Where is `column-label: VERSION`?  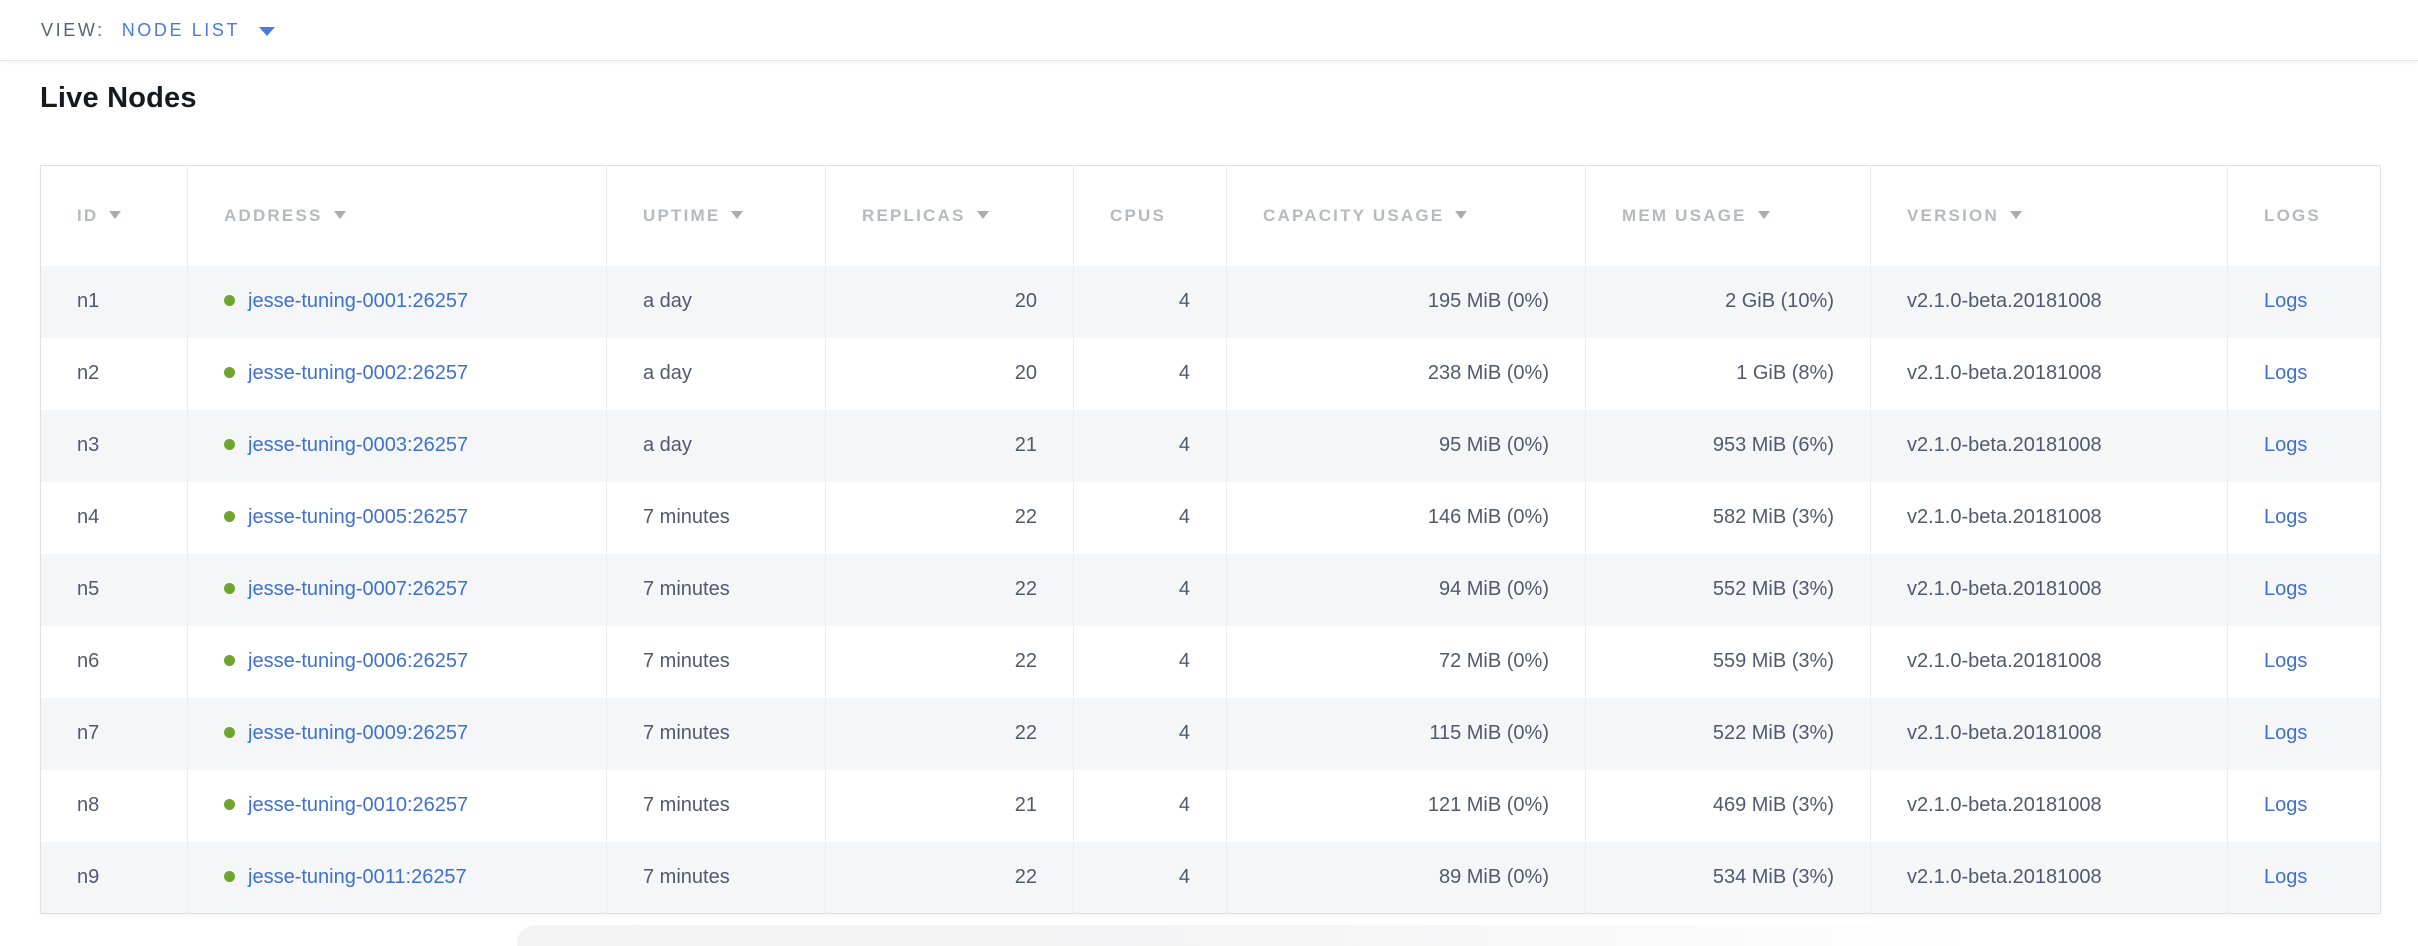 column-label: VERSION is located at coordinates (1953, 215).